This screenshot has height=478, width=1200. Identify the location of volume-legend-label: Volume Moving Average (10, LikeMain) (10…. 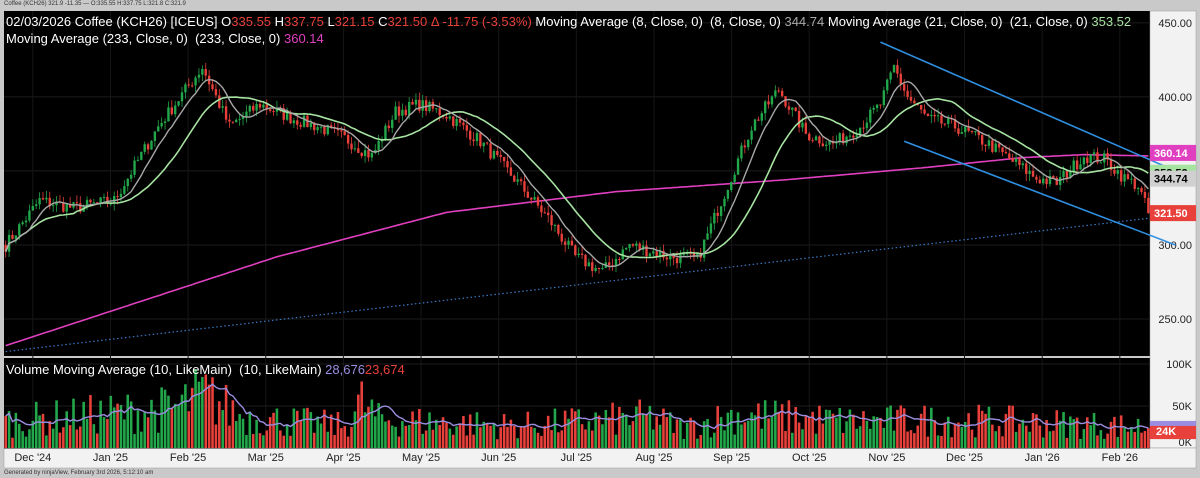
(164, 369).